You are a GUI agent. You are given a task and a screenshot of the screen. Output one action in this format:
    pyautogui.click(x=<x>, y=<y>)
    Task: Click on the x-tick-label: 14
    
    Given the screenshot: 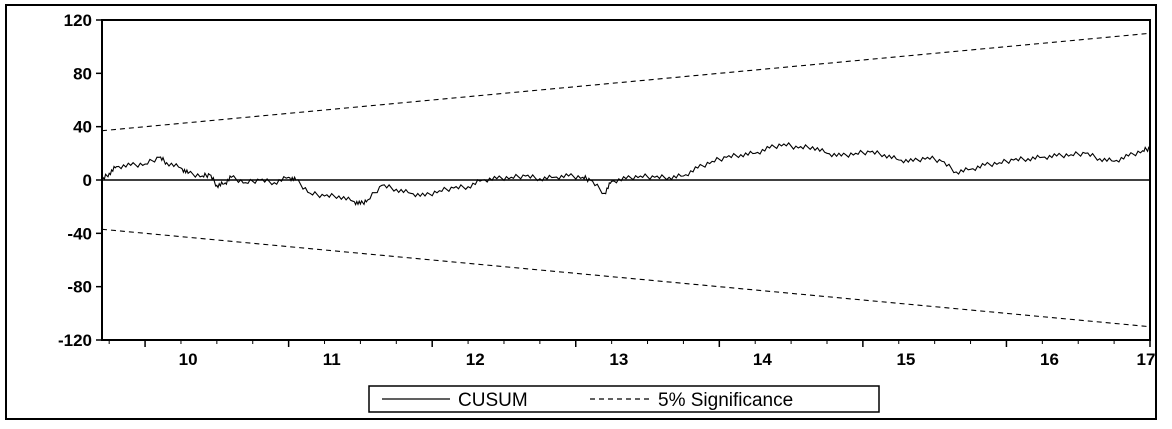 What is the action you would take?
    pyautogui.click(x=762, y=359)
    